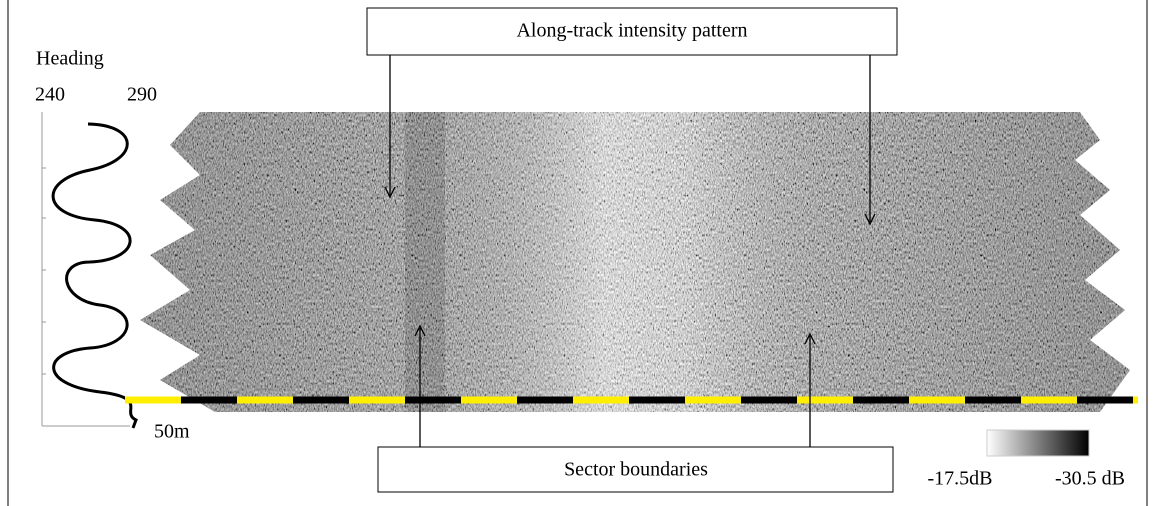  What do you see at coordinates (960, 479) in the screenshot?
I see `colorbar-low: -17.5dB` at bounding box center [960, 479].